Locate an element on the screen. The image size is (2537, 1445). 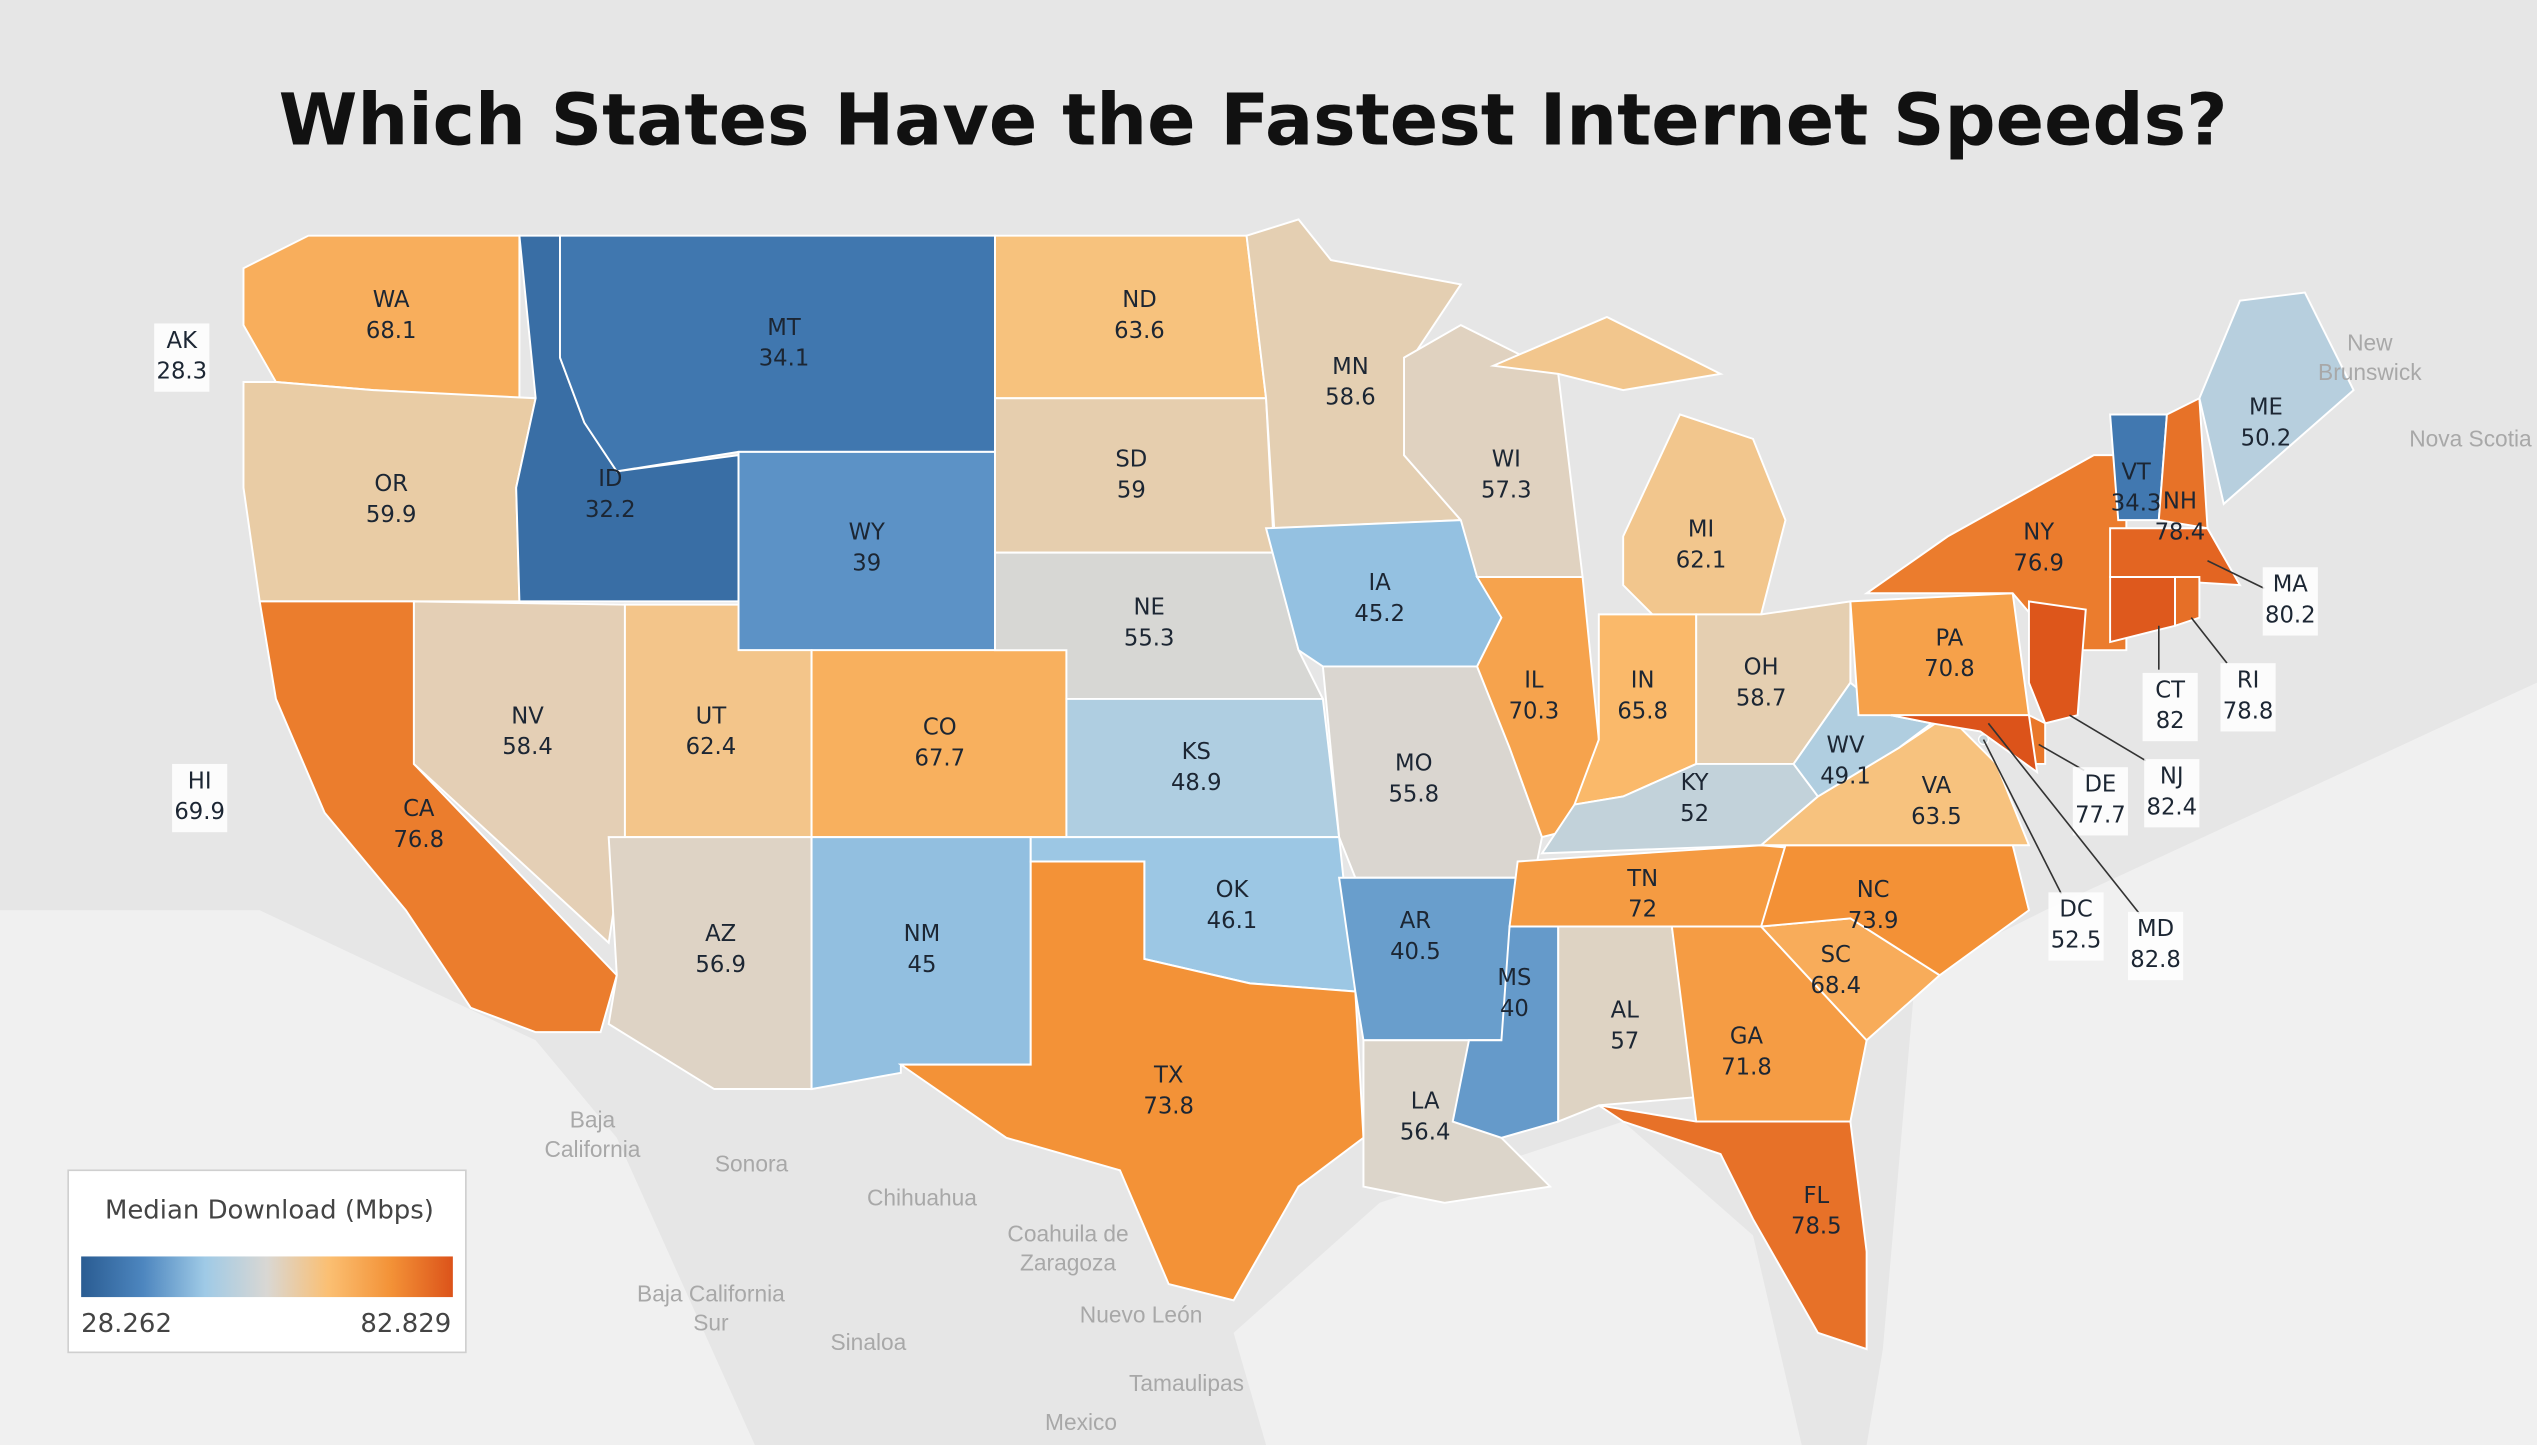
state-code: LA is located at coordinates (1425, 1102).